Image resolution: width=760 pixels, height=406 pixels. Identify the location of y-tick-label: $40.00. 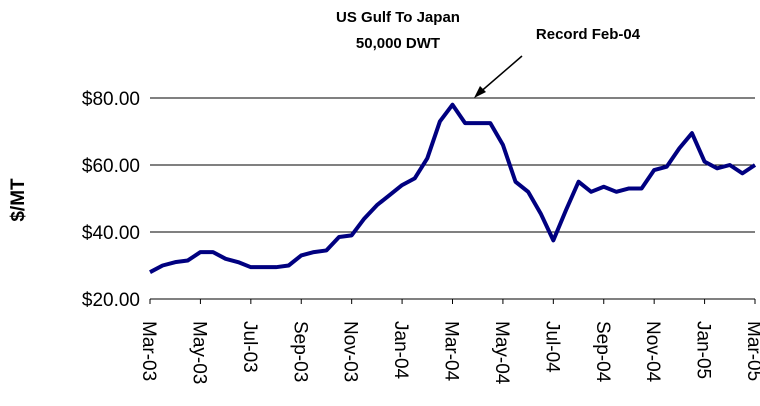
(111, 233).